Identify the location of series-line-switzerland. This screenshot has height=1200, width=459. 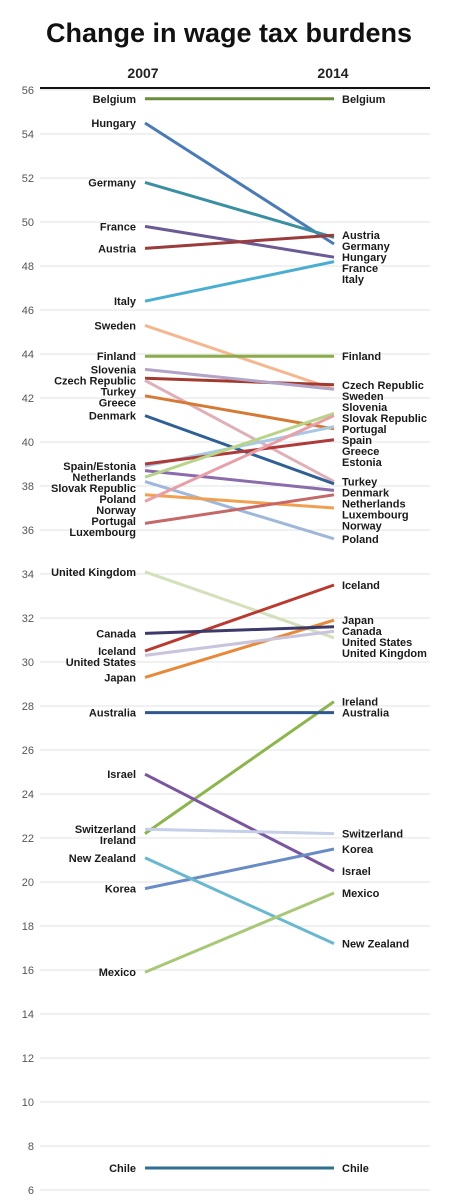
(239, 831).